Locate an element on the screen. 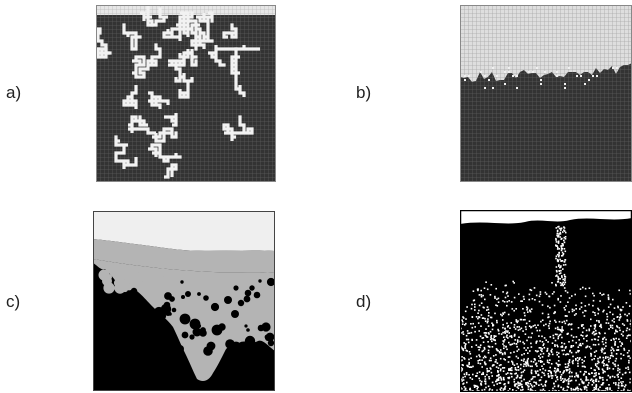 This screenshot has height=393, width=632. binary-fractal-invasion-icon is located at coordinates (546, 301).